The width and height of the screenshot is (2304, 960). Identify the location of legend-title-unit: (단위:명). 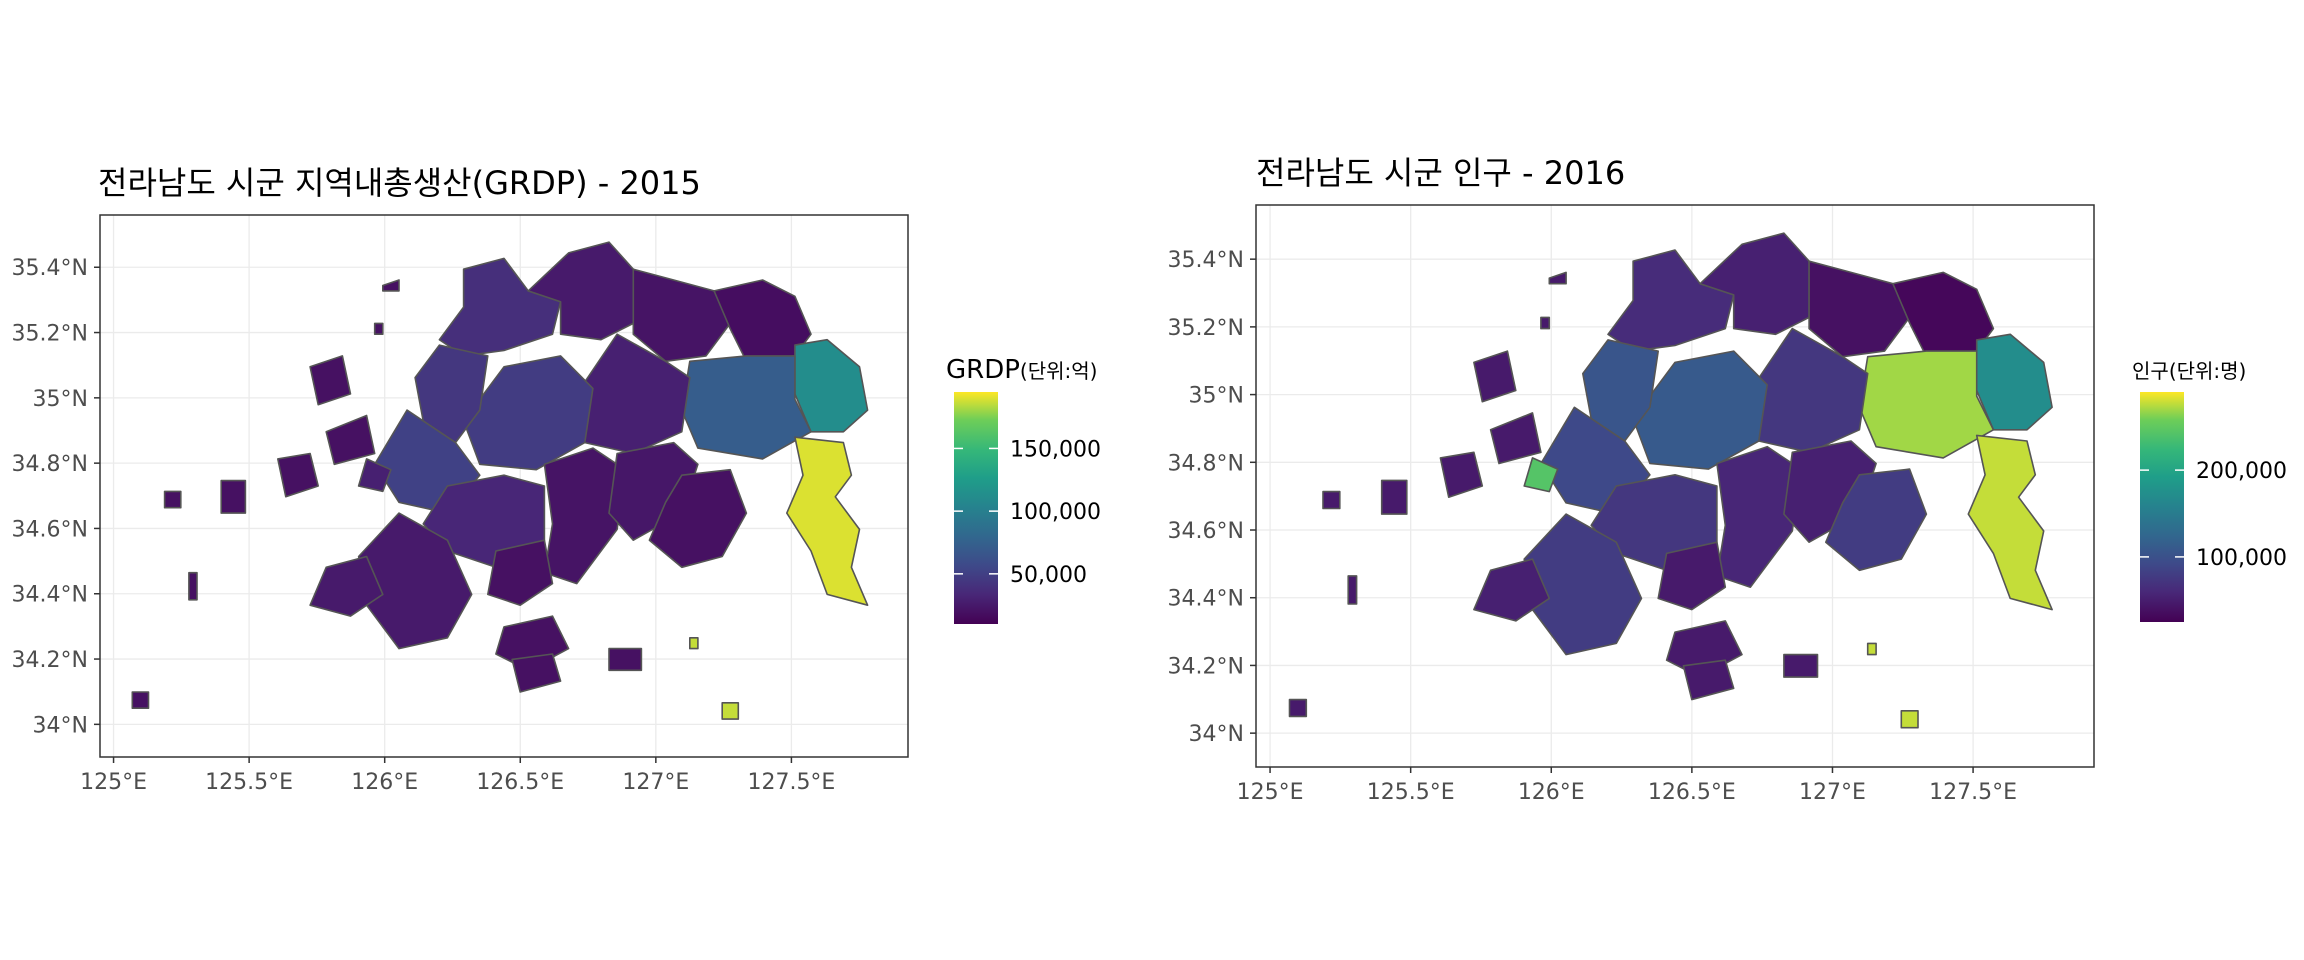
(2208, 371).